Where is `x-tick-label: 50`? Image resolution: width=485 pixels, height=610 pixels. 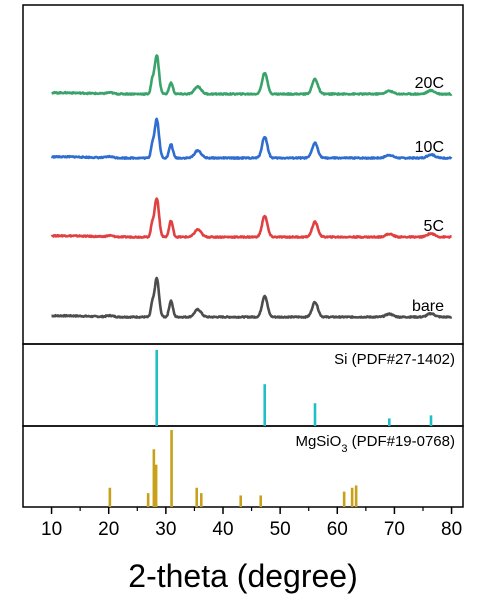 x-tick-label: 50 is located at coordinates (280, 529).